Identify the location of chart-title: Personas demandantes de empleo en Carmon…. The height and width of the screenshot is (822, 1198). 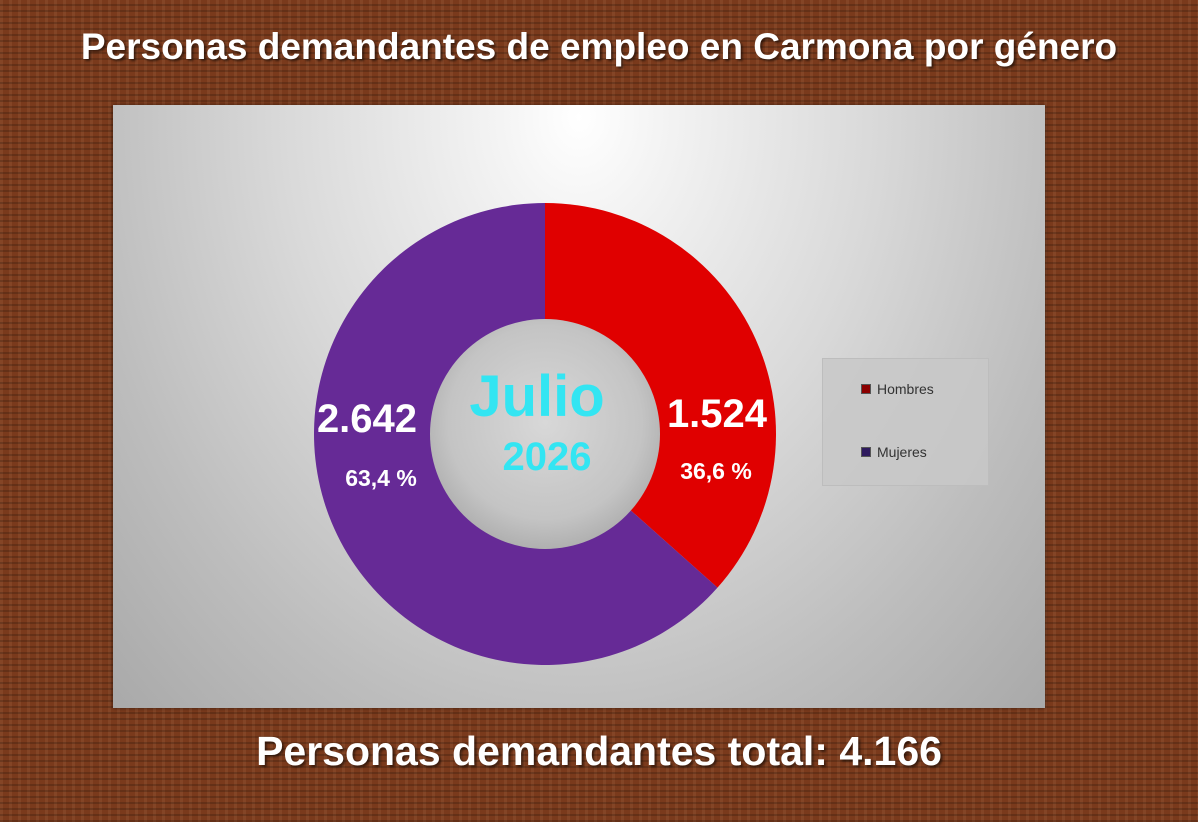
(599, 46).